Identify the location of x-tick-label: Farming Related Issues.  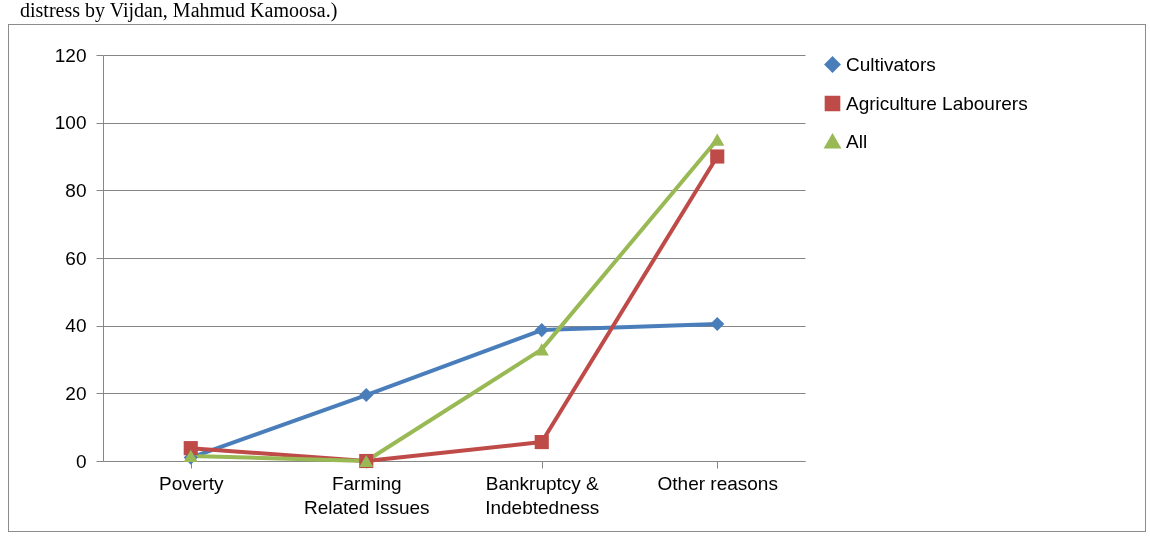
(366, 495).